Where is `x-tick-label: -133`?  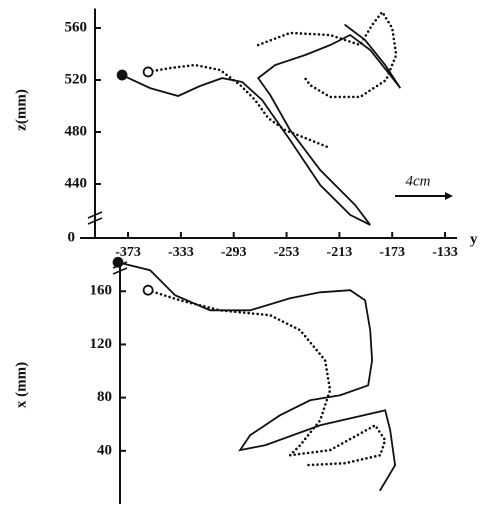
x-tick-label: -133 is located at coordinates (445, 252).